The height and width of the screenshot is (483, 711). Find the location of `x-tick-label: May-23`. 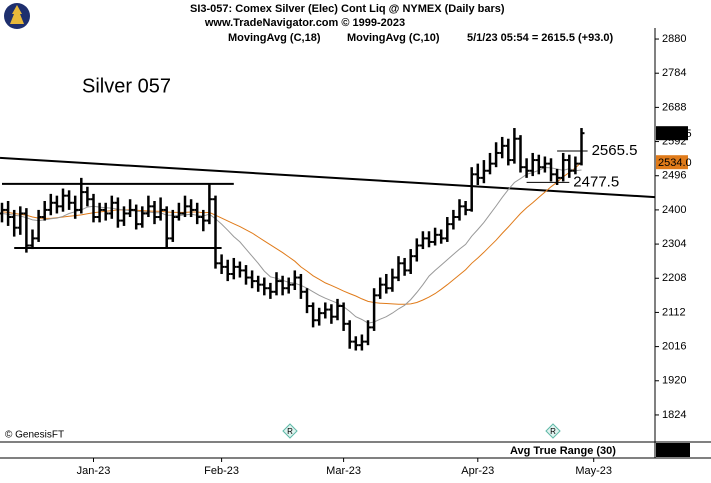

x-tick-label: May-23 is located at coordinates (593, 471).